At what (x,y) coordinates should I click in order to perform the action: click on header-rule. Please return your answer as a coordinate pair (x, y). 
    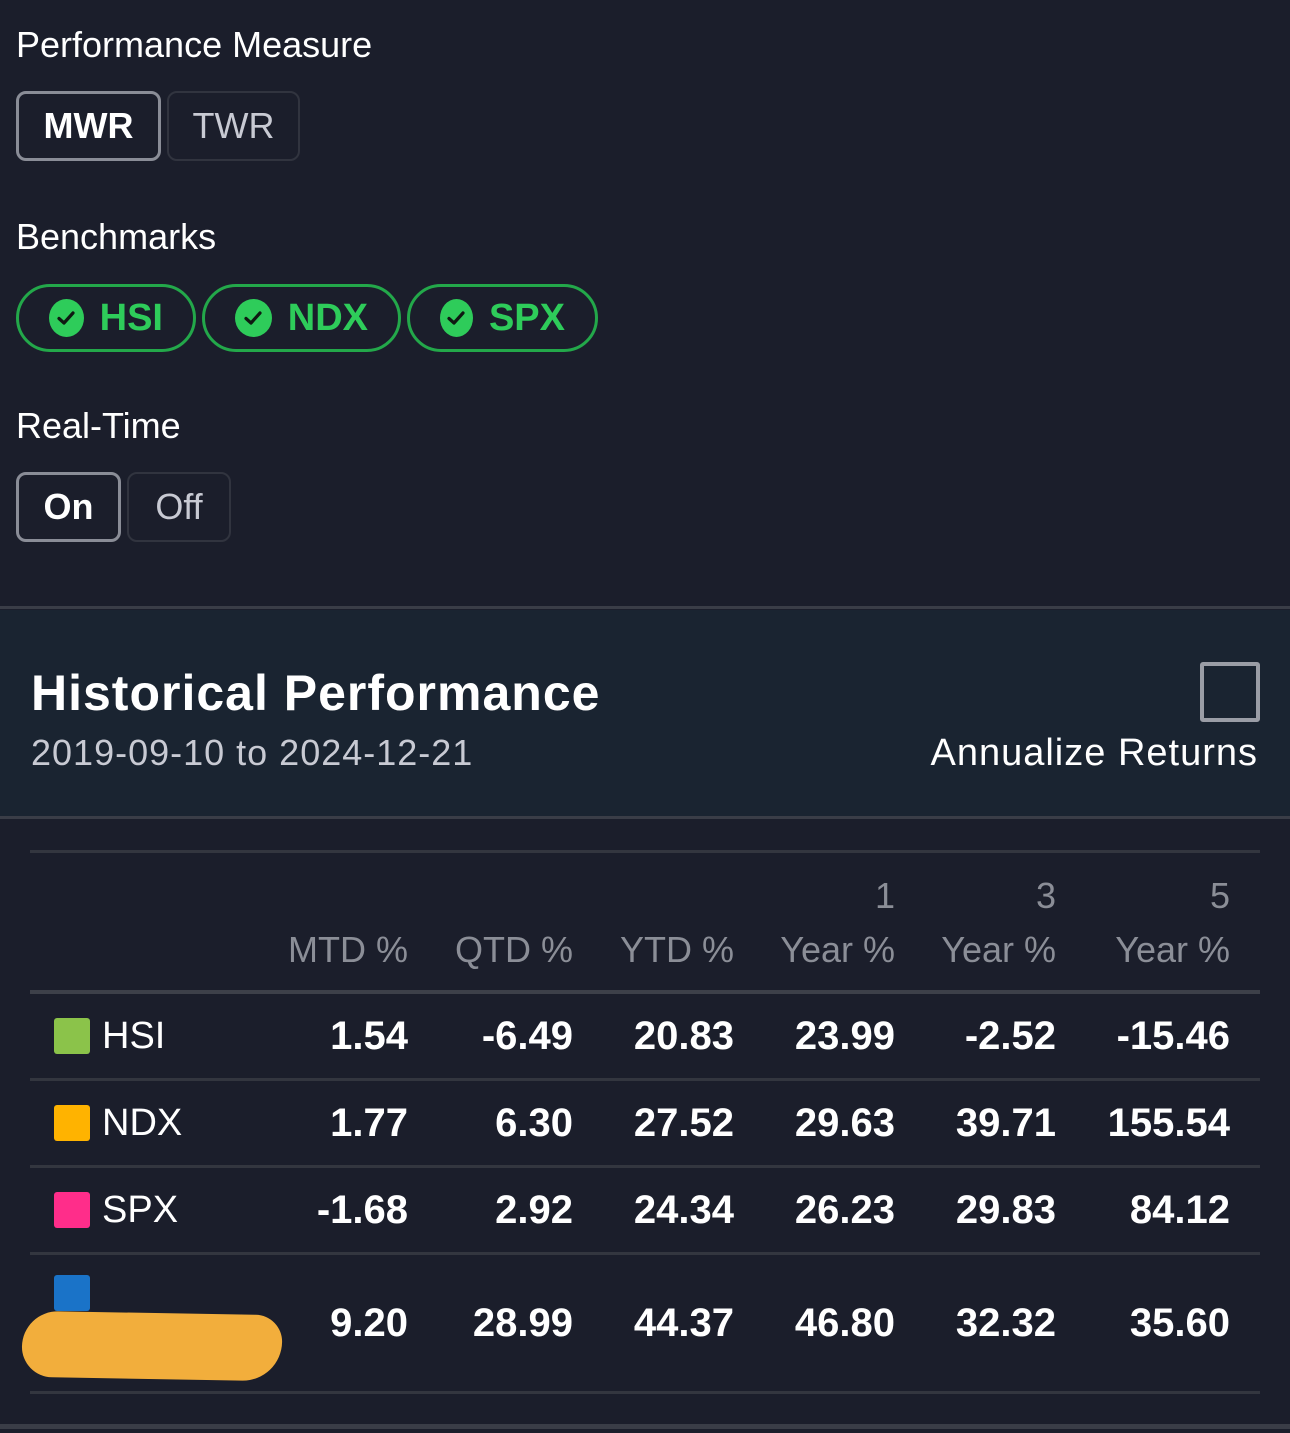
    Looking at the image, I should click on (645, 992).